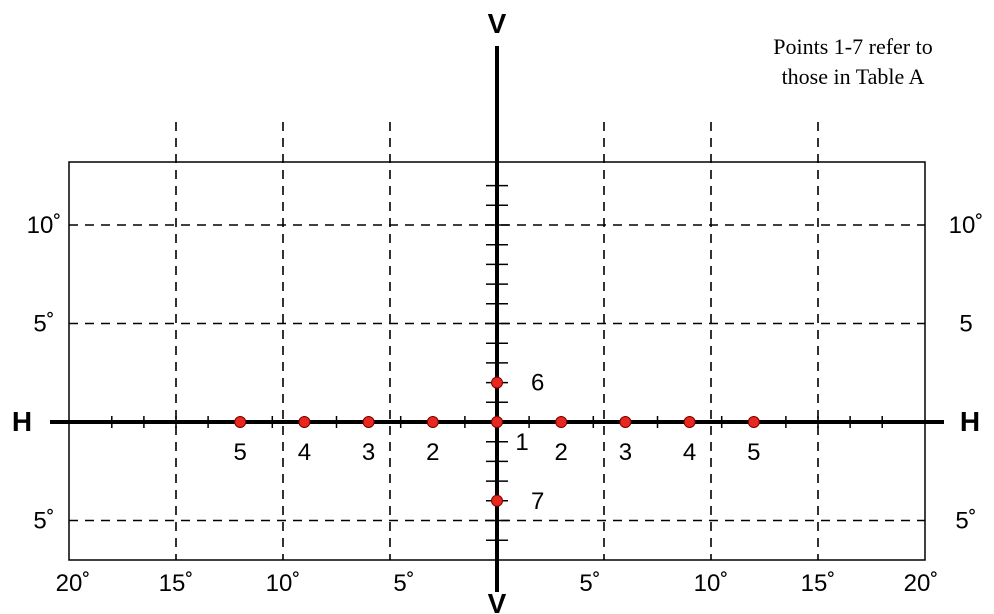  I want to click on point-label-6: 6, so click(537, 383).